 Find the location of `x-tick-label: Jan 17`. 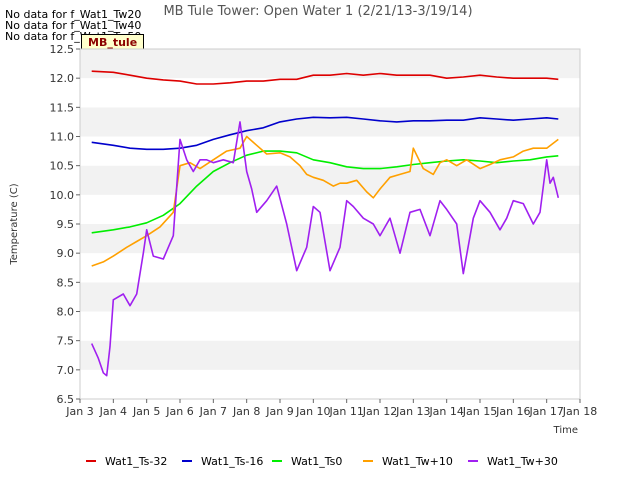

x-tick-label: Jan 17 is located at coordinates (545, 411).